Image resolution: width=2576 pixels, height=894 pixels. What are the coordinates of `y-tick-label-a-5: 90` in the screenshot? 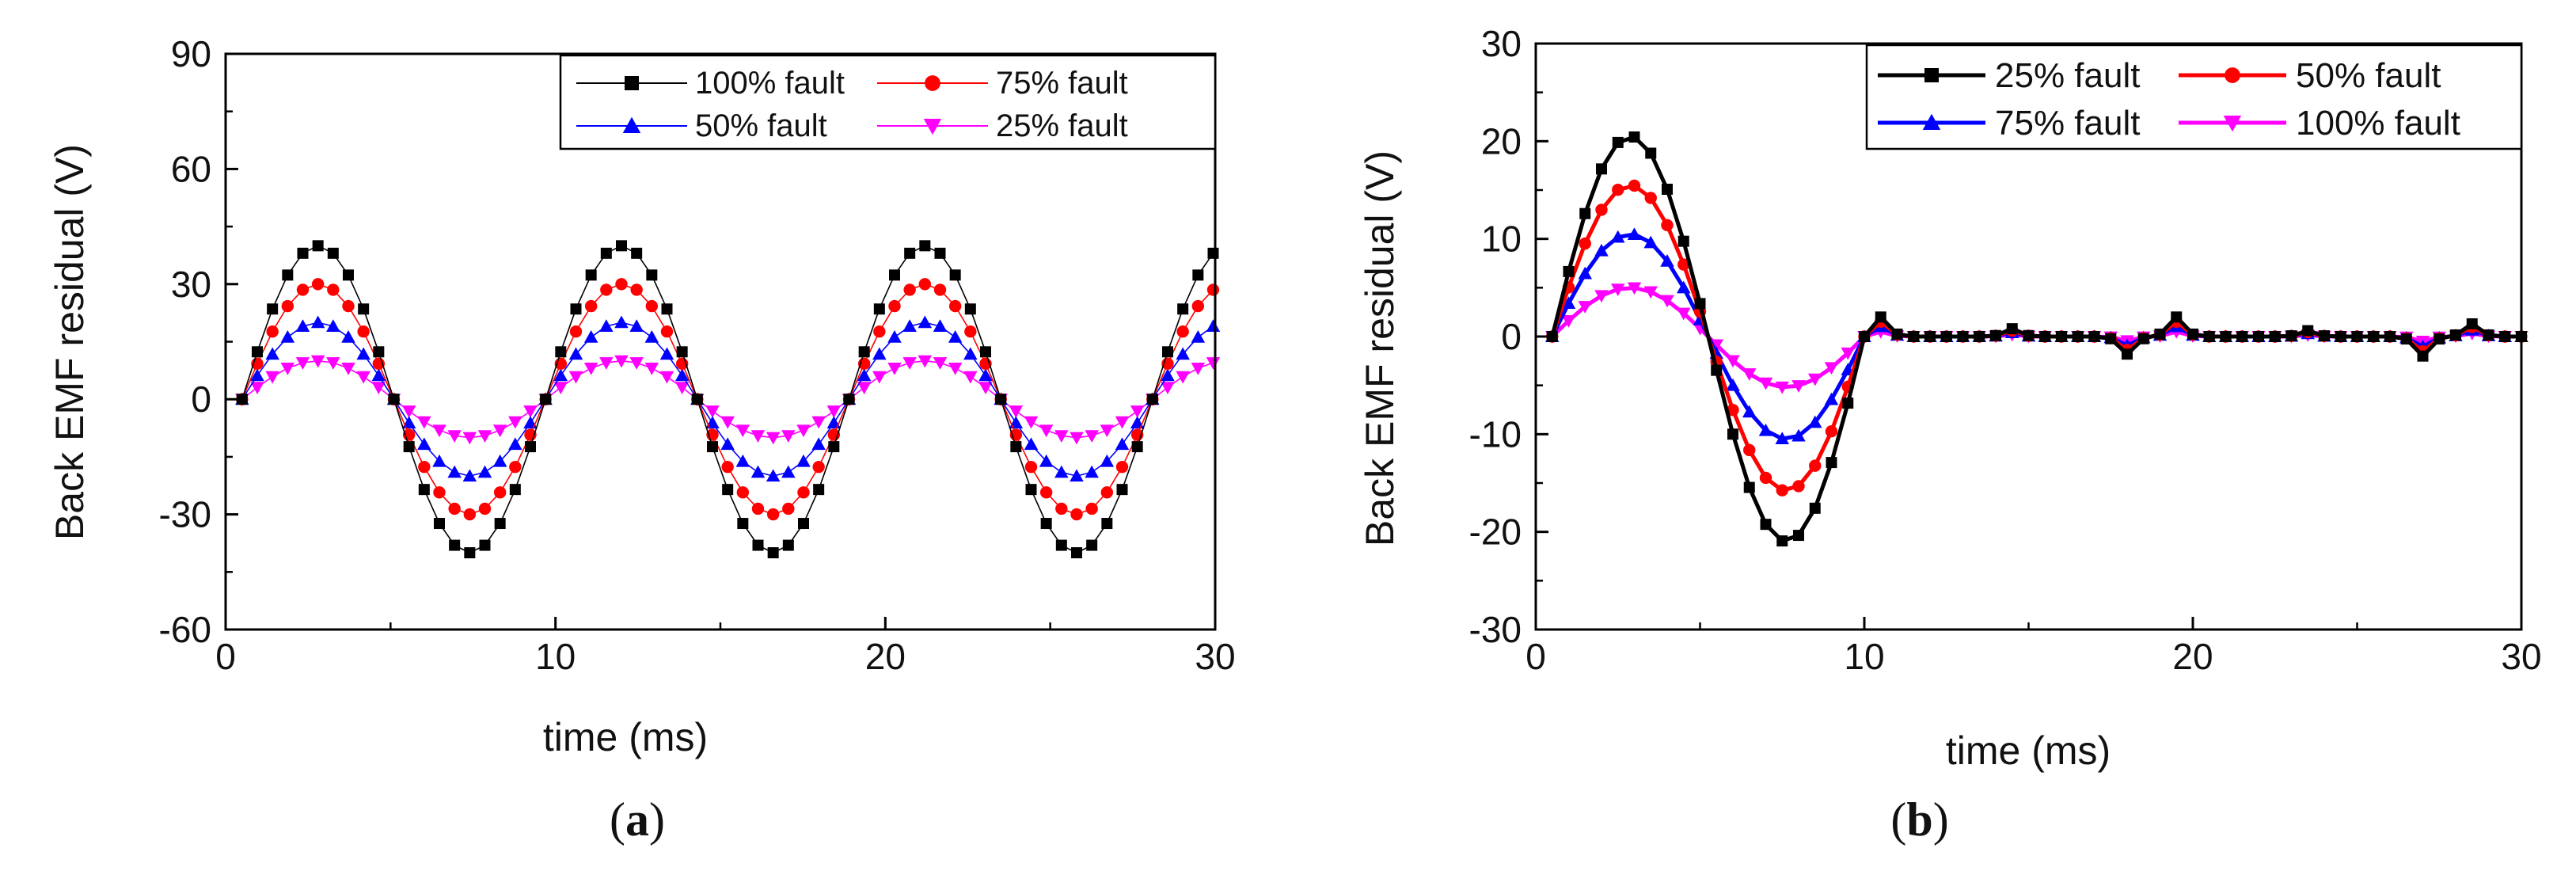 It's located at (191, 53).